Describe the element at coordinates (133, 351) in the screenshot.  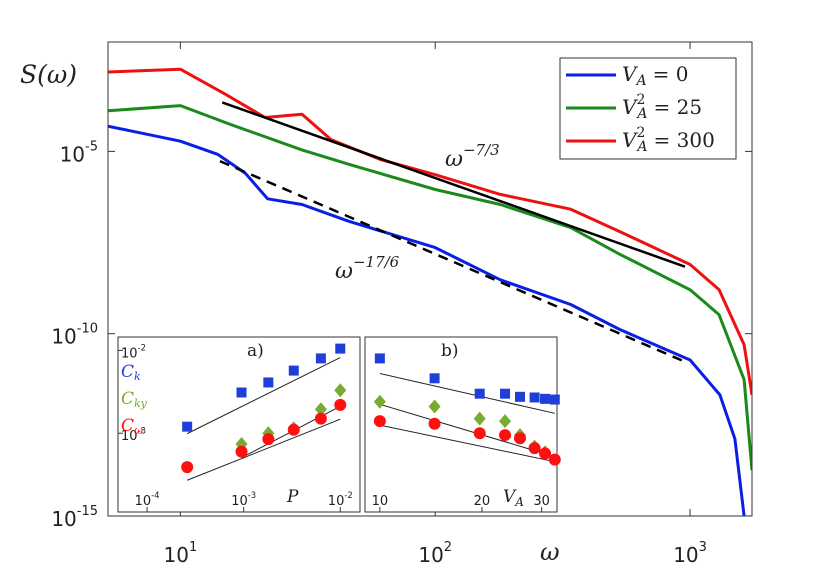
I see `y-tick-label: 10⁻²` at that location.